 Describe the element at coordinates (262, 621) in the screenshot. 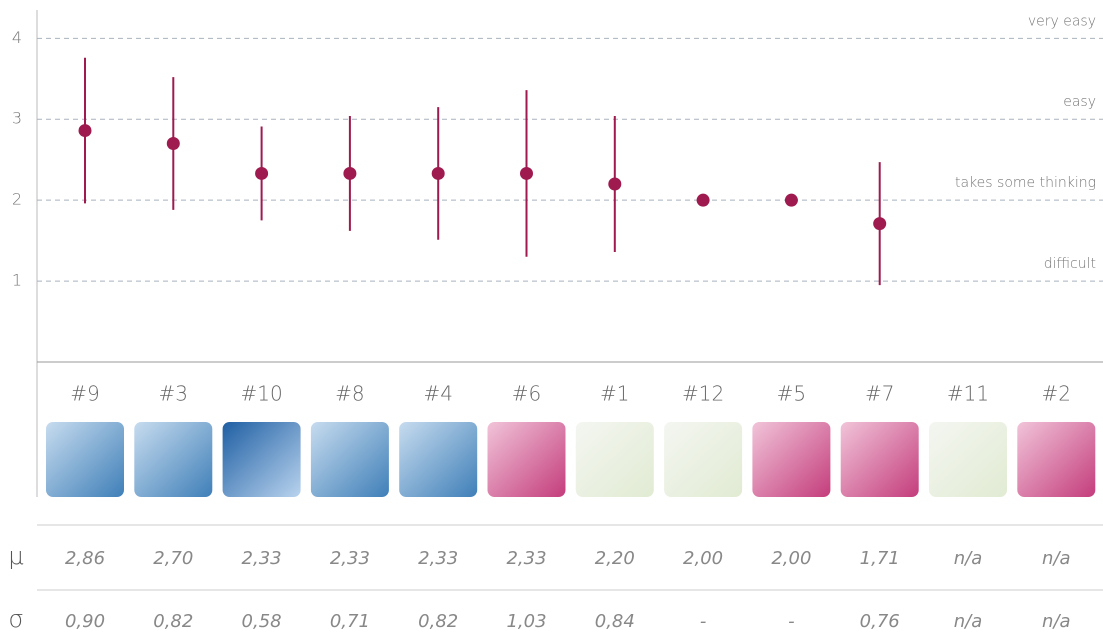

I see `std-label: 0,58` at that location.